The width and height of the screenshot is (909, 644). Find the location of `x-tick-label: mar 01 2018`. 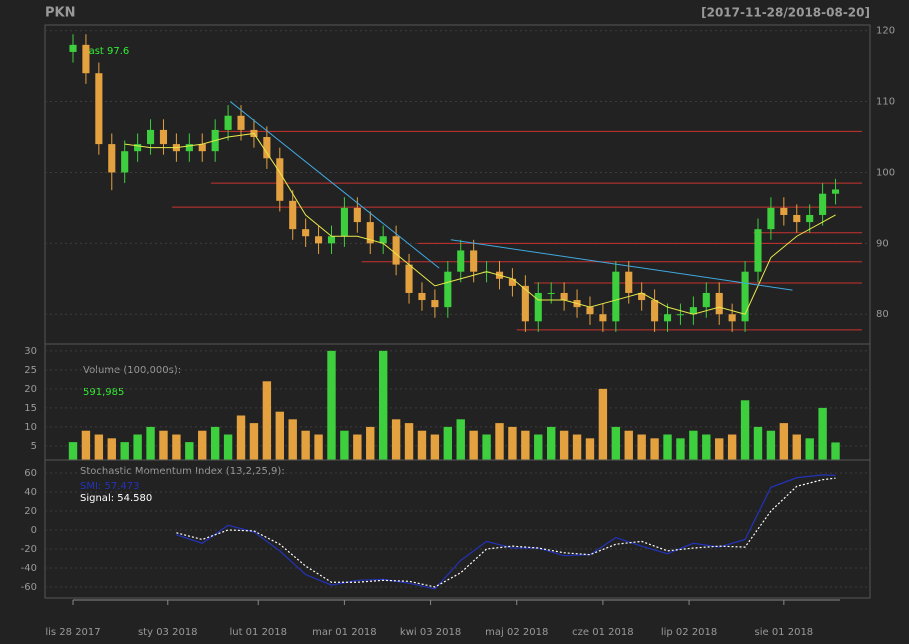

x-tick-label: mar 01 2018 is located at coordinates (344, 632).